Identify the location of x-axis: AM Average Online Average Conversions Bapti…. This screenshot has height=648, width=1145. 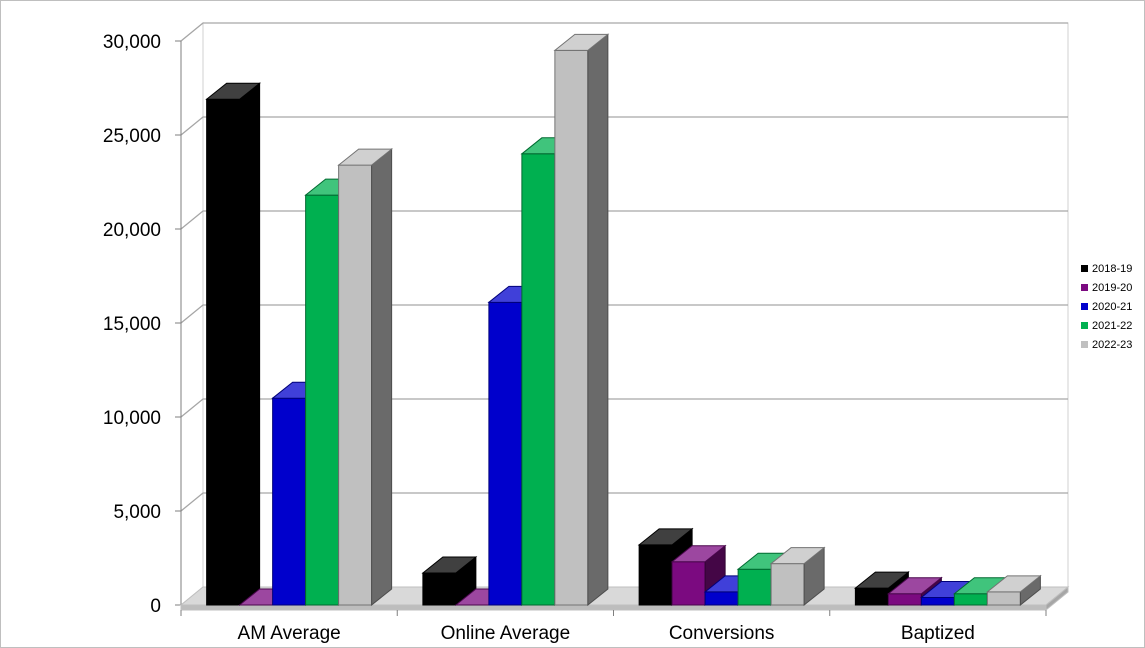
(613, 627).